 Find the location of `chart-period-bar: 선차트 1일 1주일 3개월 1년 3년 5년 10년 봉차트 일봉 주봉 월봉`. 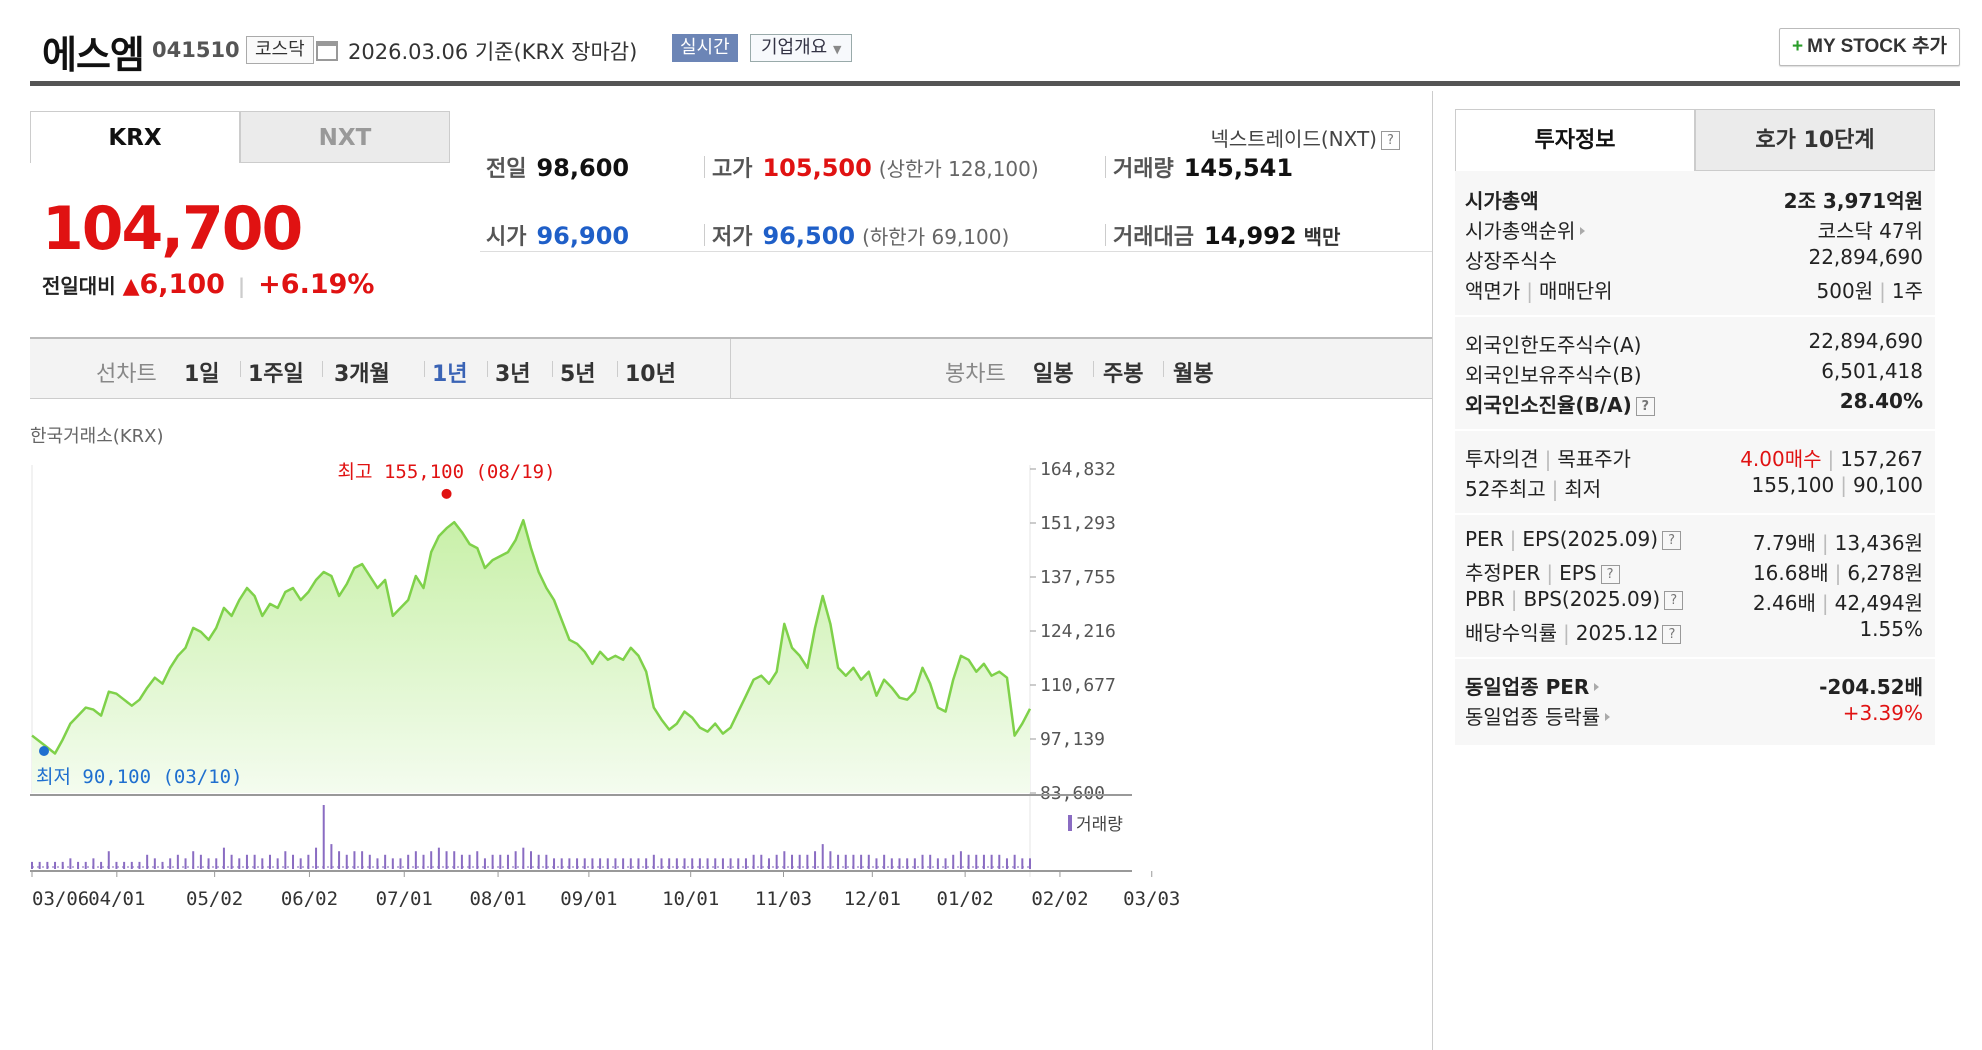

chart-period-bar: 선차트 1일 1주일 3개월 1년 3년 5년 10년 봉차트 일봉 주봉 월봉 is located at coordinates (731, 368).